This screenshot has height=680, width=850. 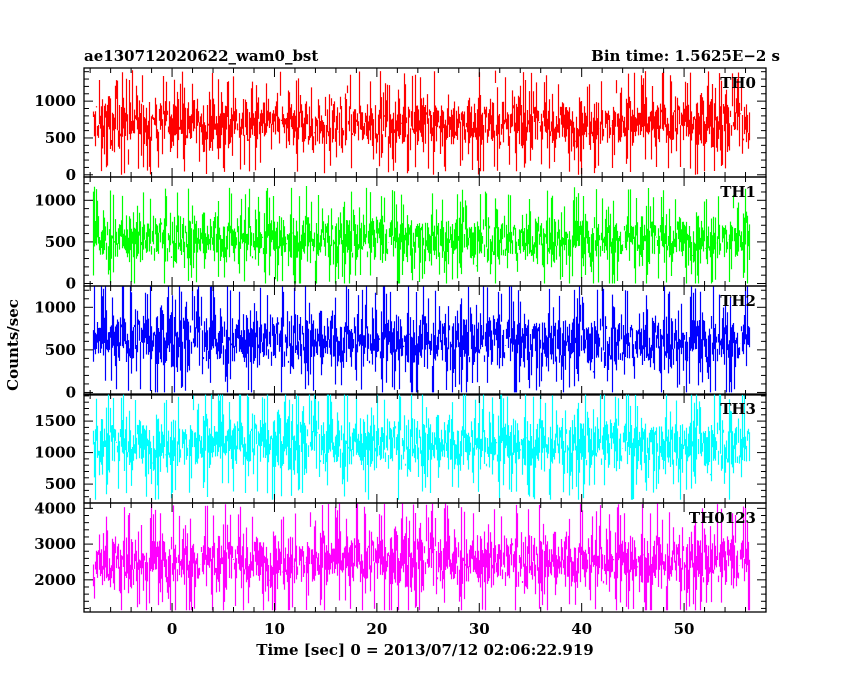 I want to click on x-tick-label: 40, so click(x=581, y=629).